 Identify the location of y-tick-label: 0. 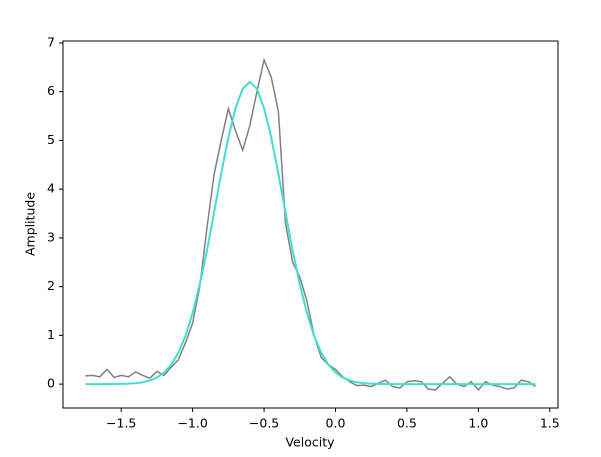
(51, 383).